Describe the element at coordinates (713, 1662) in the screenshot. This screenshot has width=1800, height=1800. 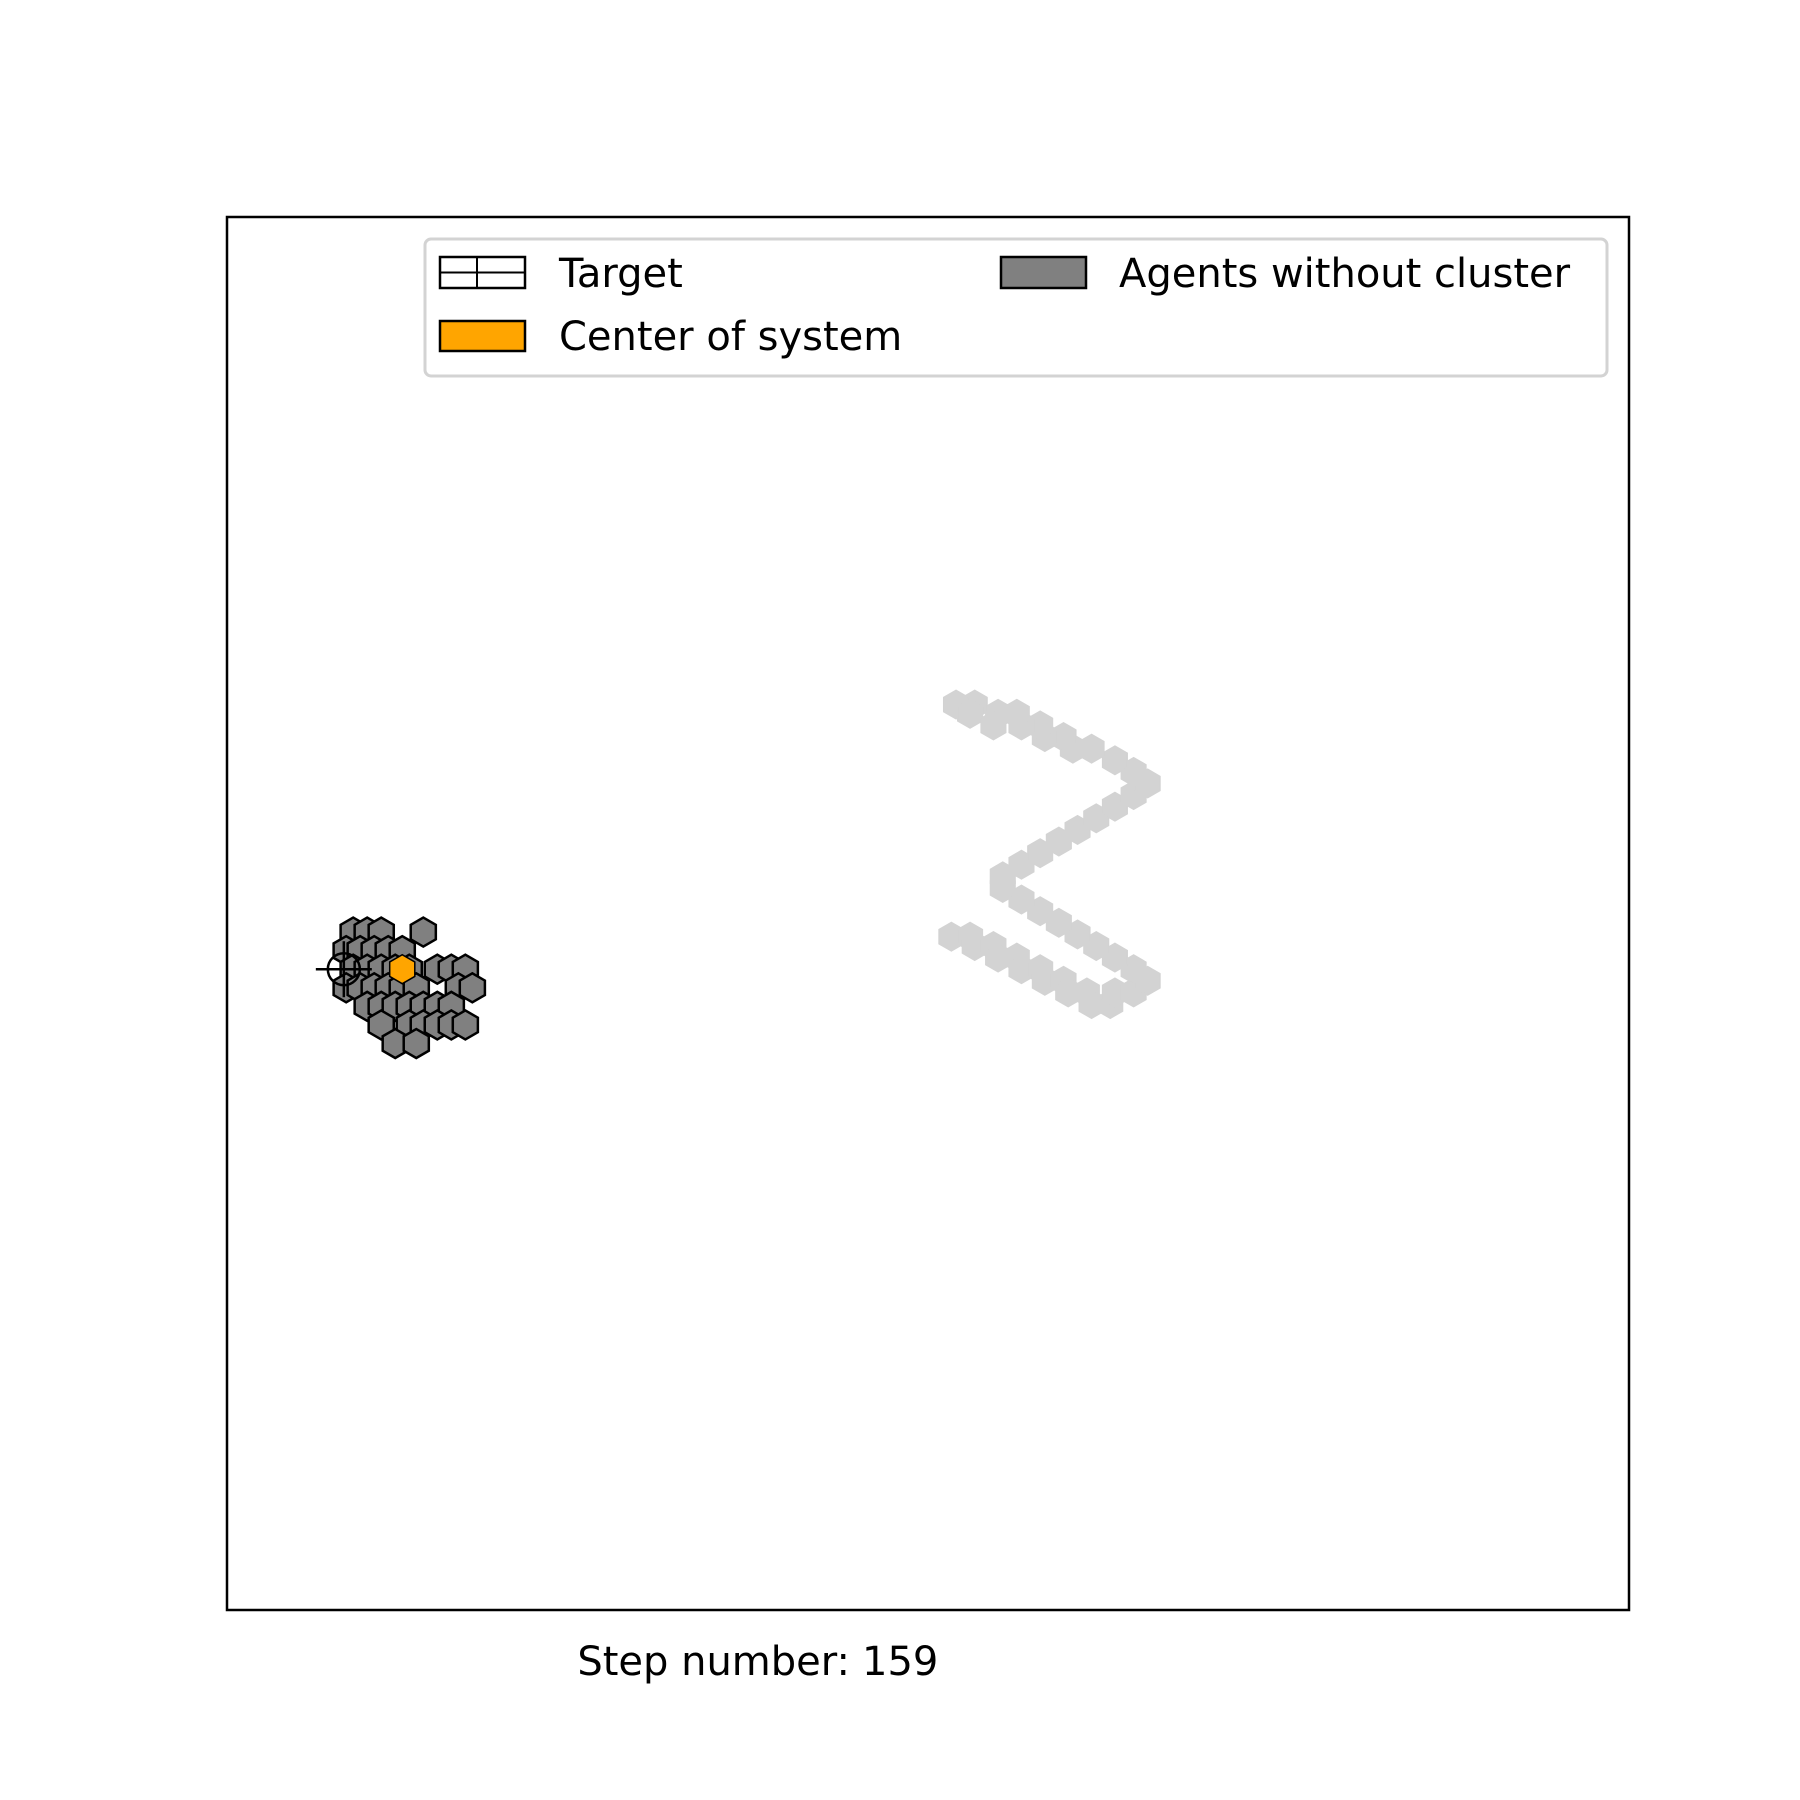
I see `step-number-label: Step number:` at that location.